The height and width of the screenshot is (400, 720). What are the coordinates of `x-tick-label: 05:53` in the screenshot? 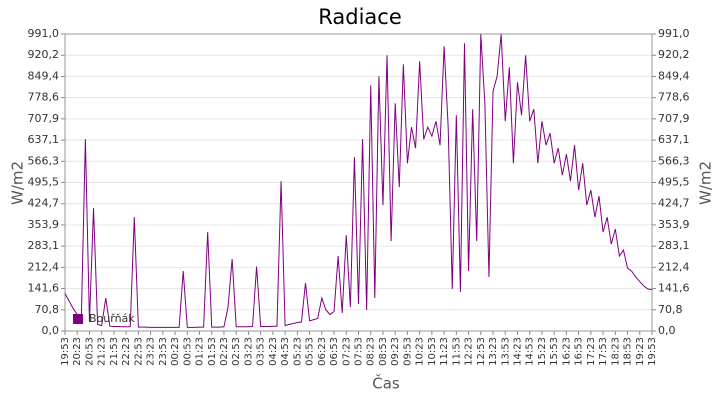 It's located at (310, 351).